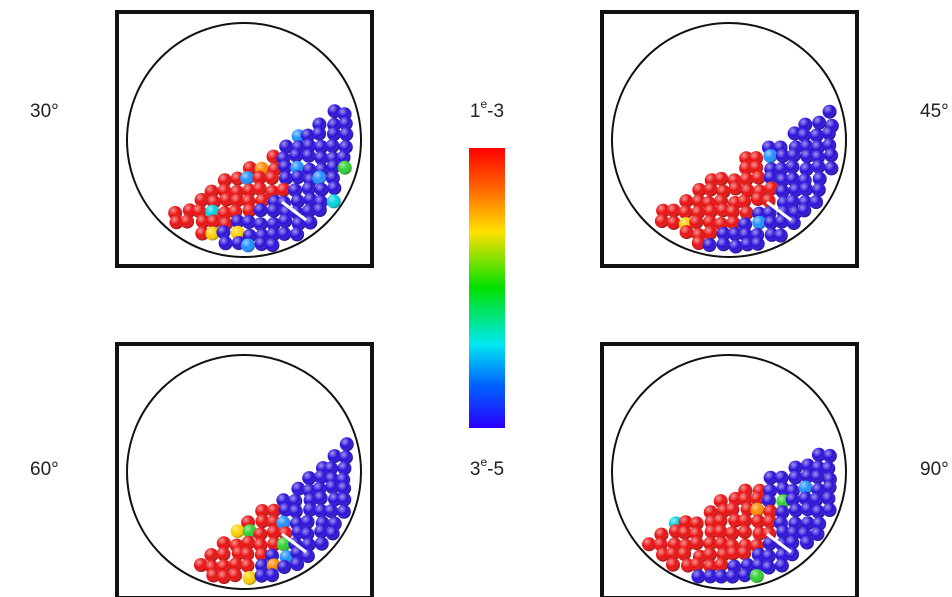 Image resolution: width=952 pixels, height=597 pixels. What do you see at coordinates (934, 111) in the screenshot?
I see `angle-label: 45°` at bounding box center [934, 111].